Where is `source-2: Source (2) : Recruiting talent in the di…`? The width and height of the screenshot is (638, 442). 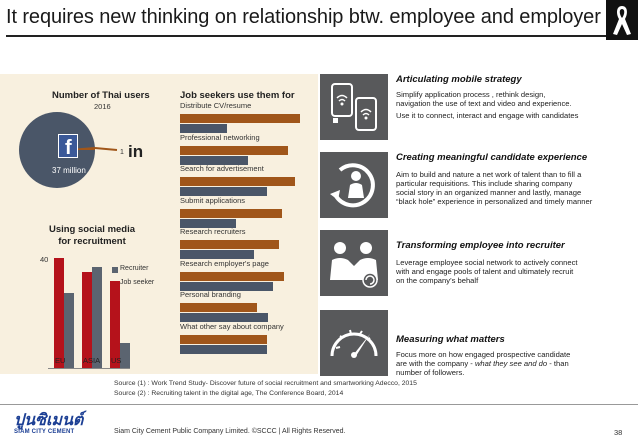 source-2: Source (2) : Recruiting talent in the di… is located at coordinates (229, 393).